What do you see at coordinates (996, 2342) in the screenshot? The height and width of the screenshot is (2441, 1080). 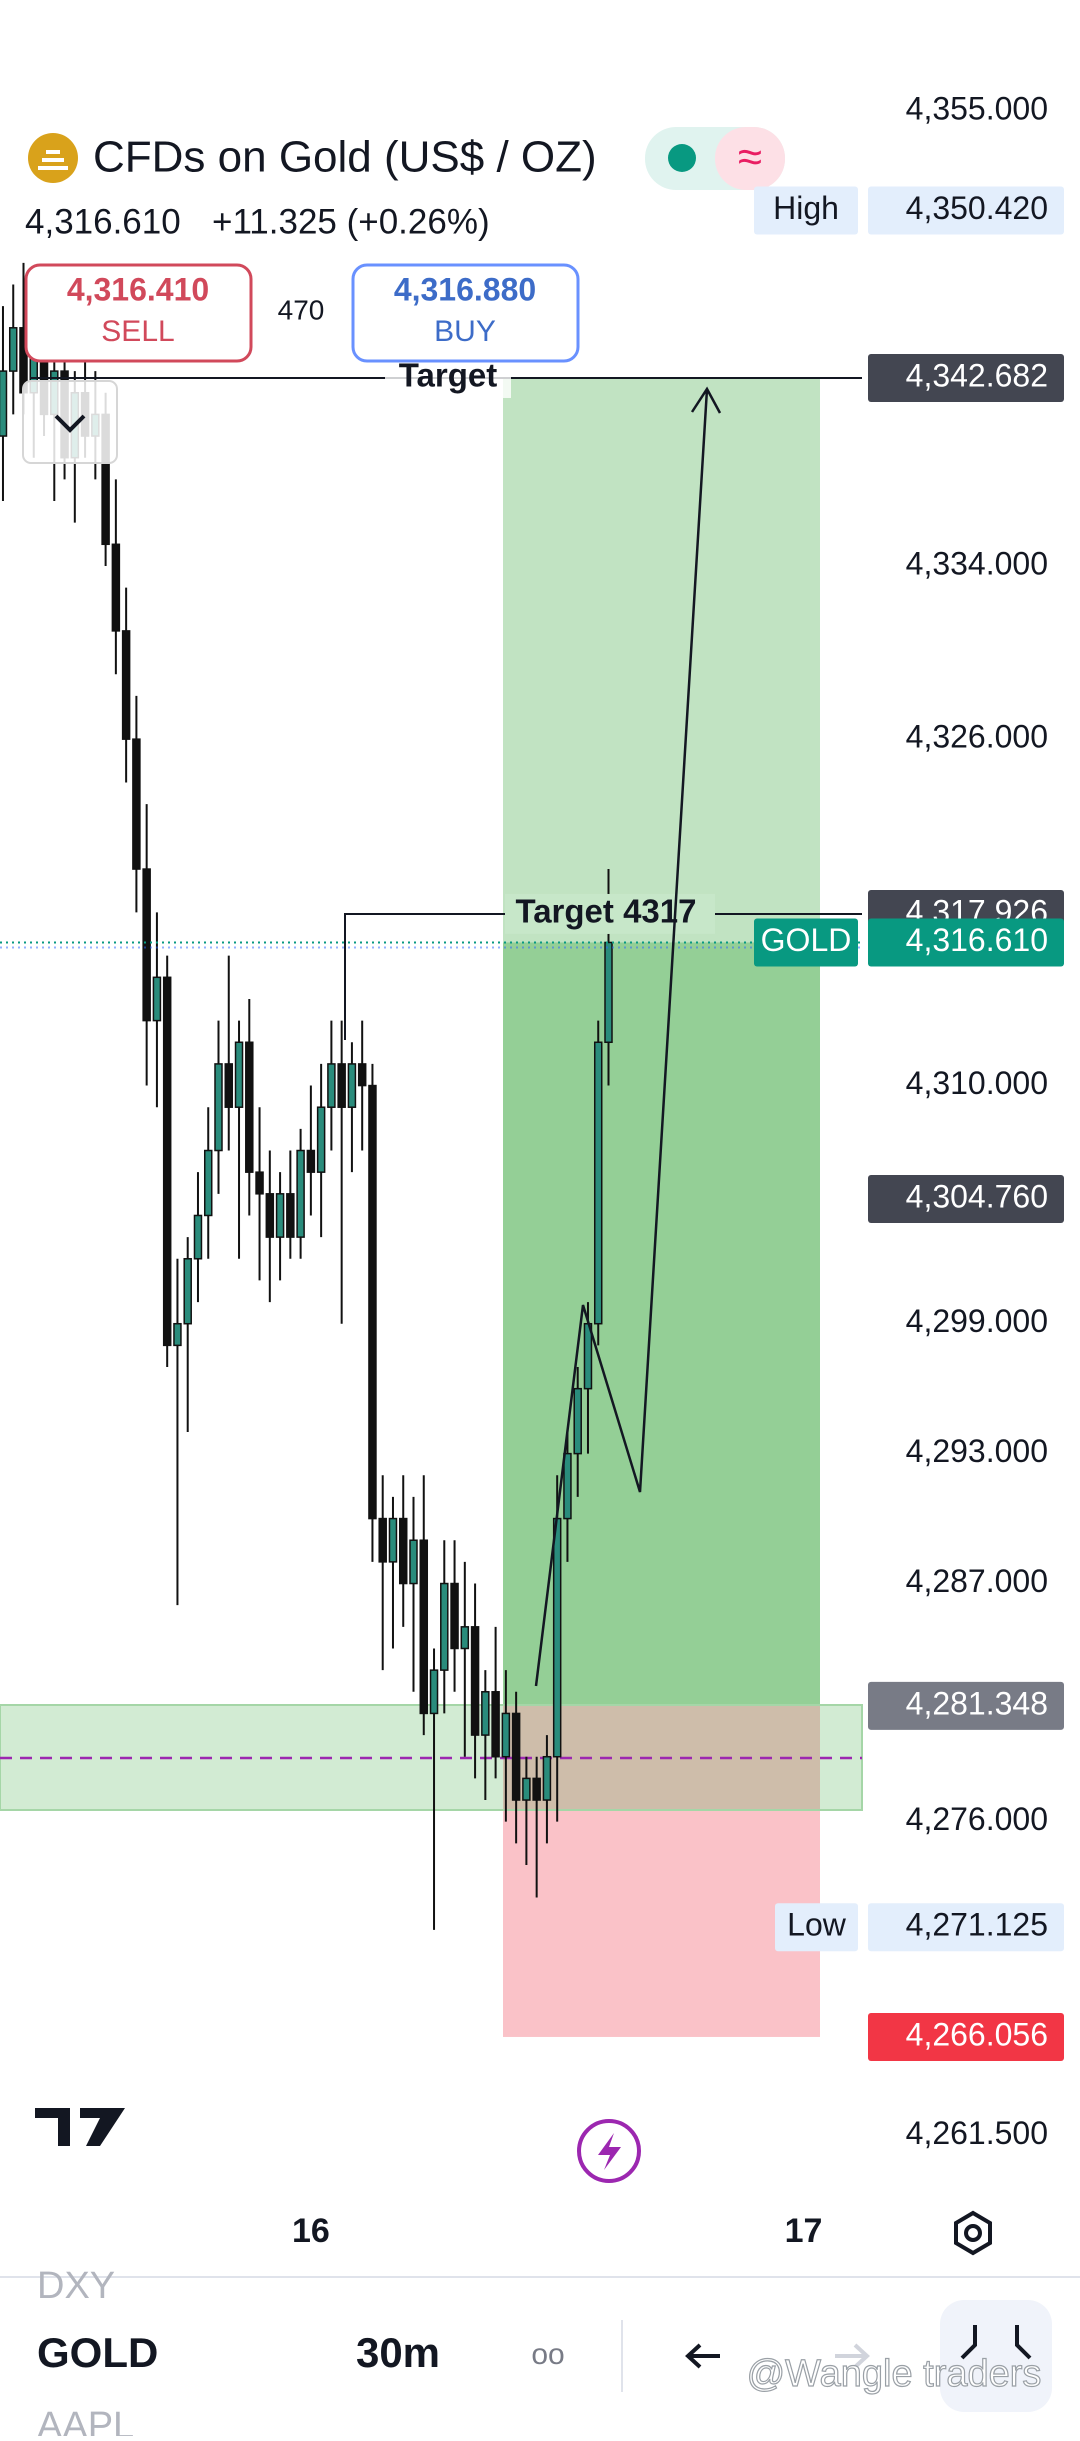 I see `fullscreen-icon` at bounding box center [996, 2342].